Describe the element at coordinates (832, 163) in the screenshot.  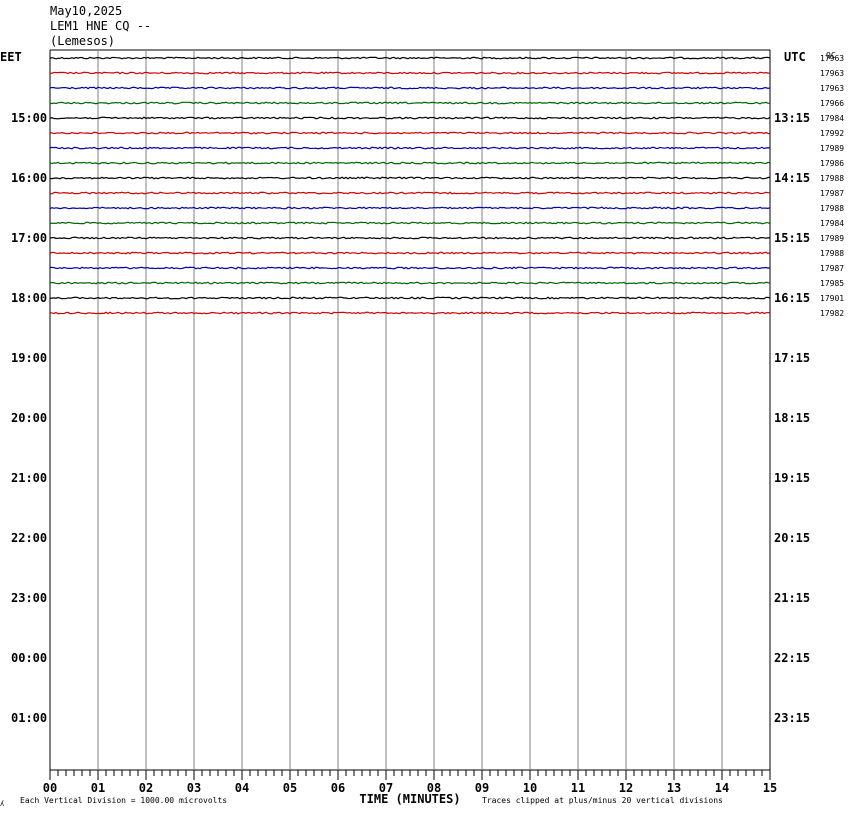
I see `trace-value-label: 17986` at that location.